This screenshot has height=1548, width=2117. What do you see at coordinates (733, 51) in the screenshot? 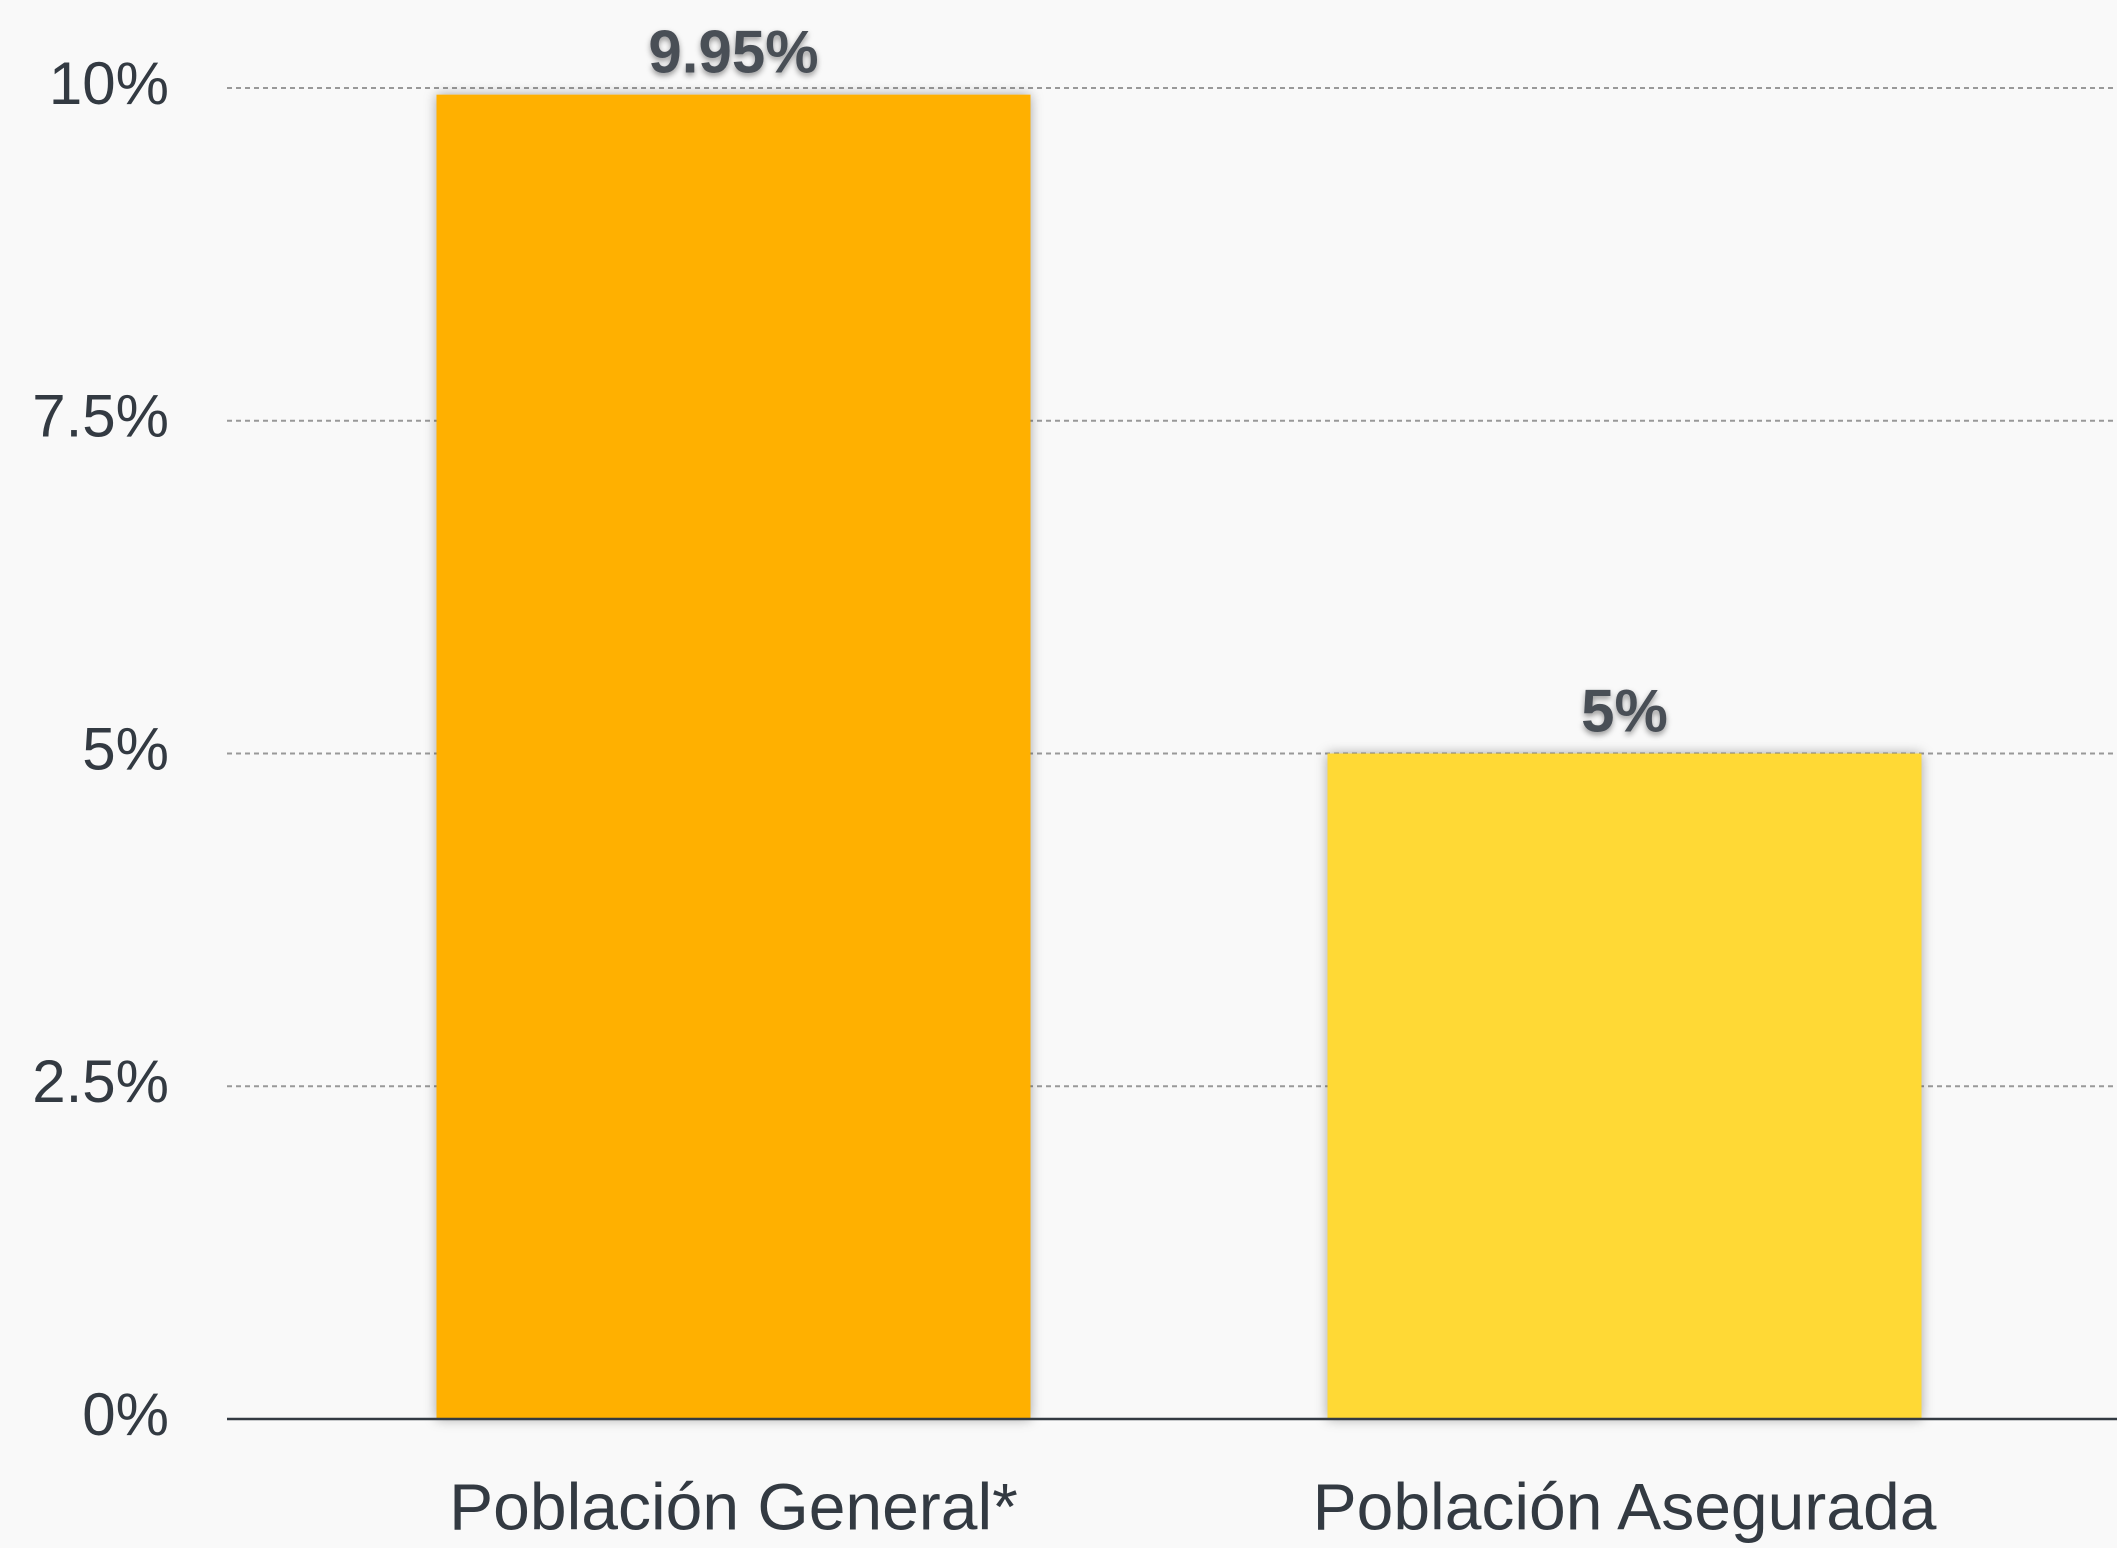
I see `value-label: 9.95%` at bounding box center [733, 51].